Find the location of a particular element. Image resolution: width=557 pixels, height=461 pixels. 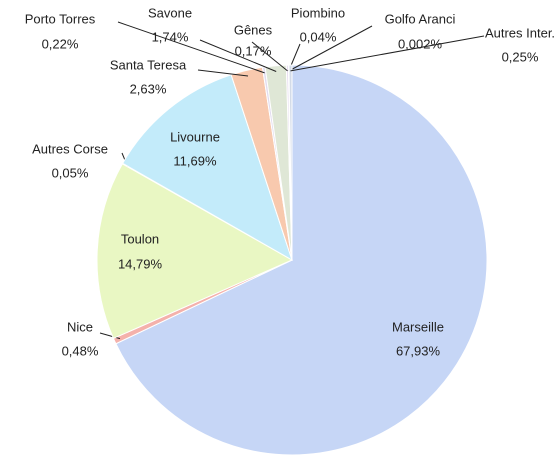

slice-label: Autres Inter. is located at coordinates (520, 32).